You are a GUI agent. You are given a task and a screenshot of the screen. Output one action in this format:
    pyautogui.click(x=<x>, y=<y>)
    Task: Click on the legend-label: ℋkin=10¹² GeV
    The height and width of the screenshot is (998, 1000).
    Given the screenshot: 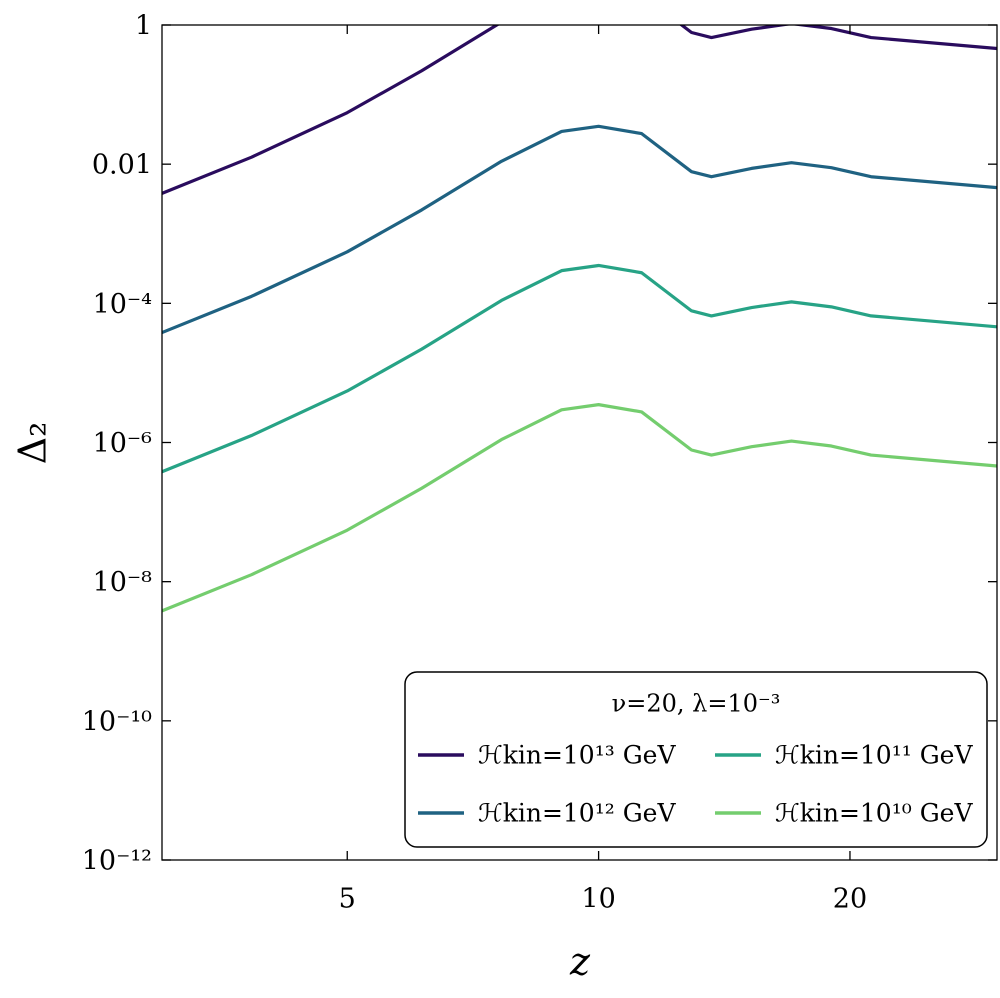 What is the action you would take?
    pyautogui.click(x=577, y=813)
    